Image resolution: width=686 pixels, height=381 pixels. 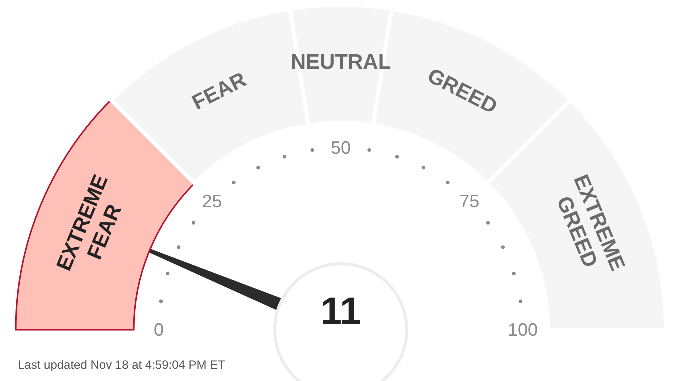 I want to click on text: Last updated Nov 18 at 4:59:04 PM ET, so click(x=122, y=365).